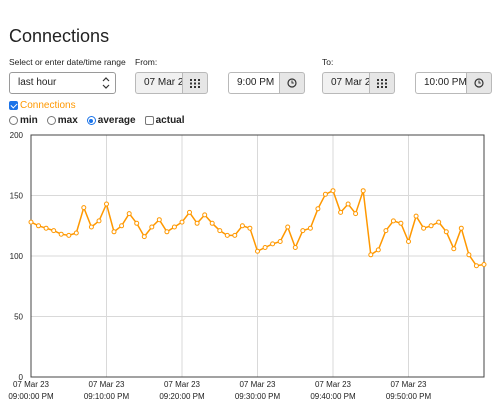 The height and width of the screenshot is (403, 500). I want to click on option-actual: actual, so click(164, 120).